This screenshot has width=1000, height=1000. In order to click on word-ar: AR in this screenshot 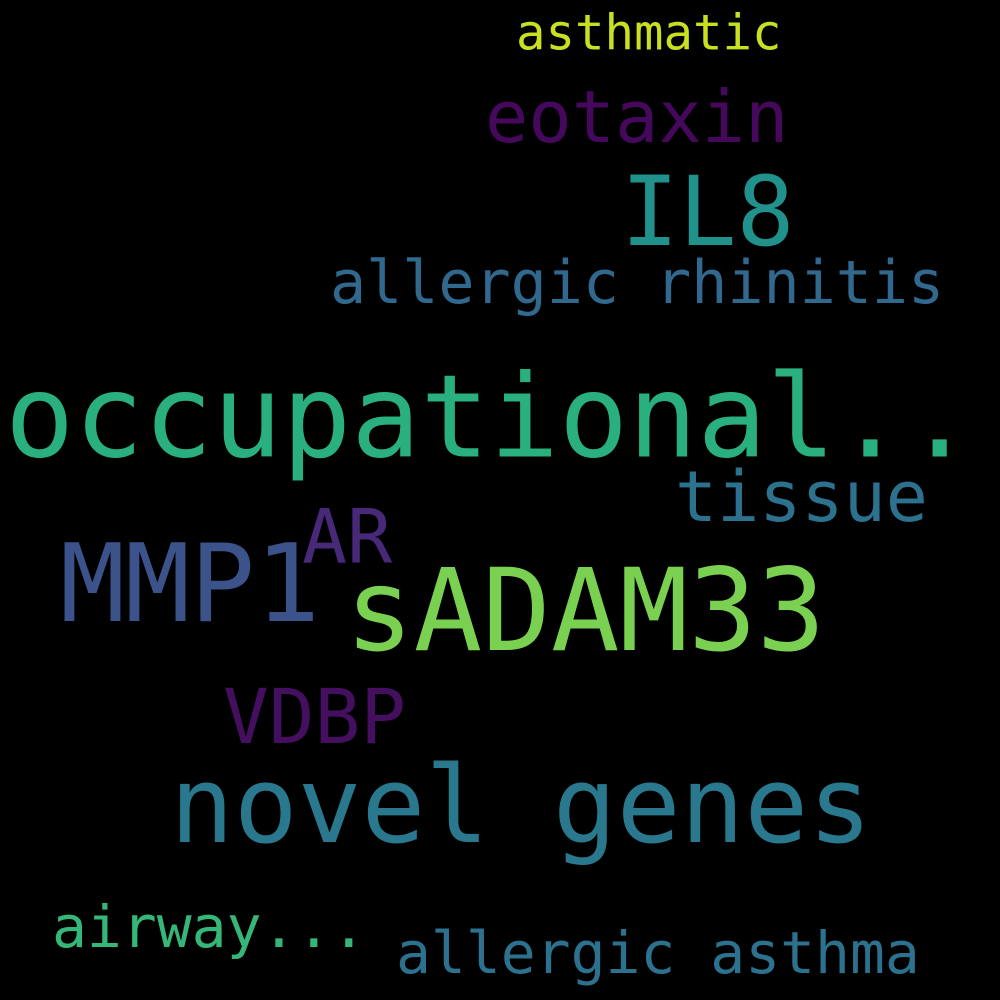, I will do `click(347, 536)`.